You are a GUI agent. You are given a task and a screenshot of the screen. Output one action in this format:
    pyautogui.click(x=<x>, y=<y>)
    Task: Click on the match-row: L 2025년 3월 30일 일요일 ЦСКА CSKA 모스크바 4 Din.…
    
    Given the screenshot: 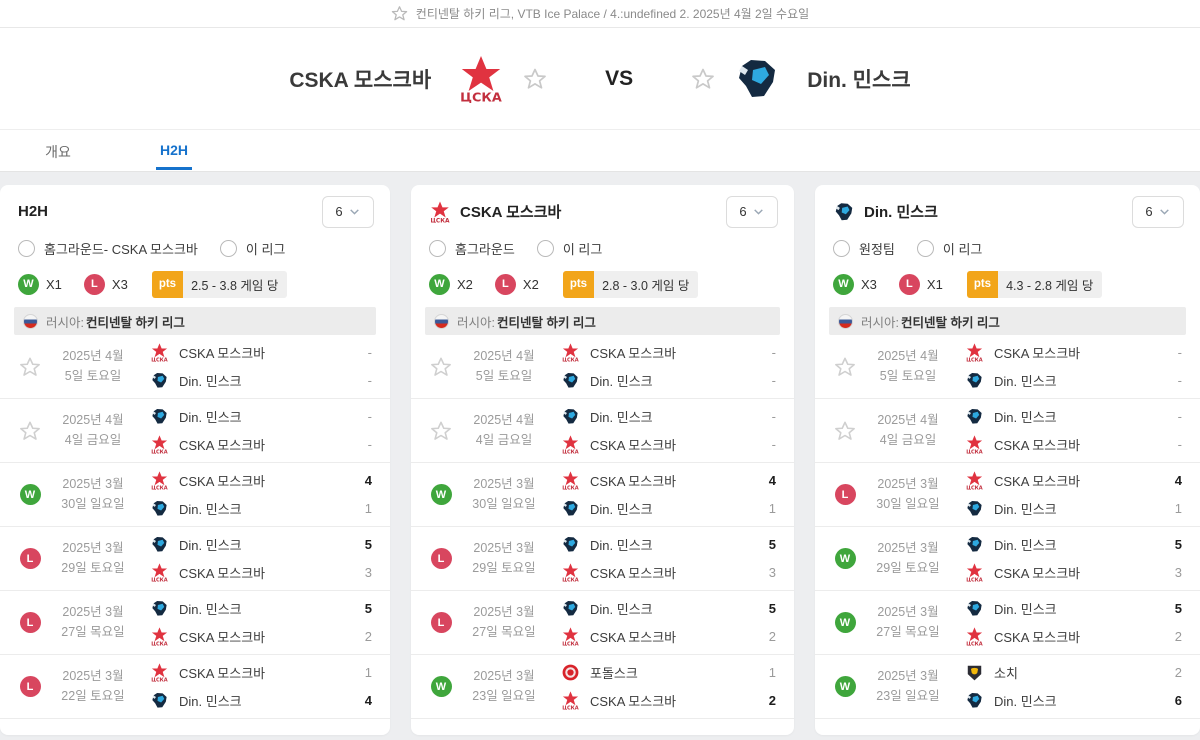 What is the action you would take?
    pyautogui.click(x=1007, y=495)
    